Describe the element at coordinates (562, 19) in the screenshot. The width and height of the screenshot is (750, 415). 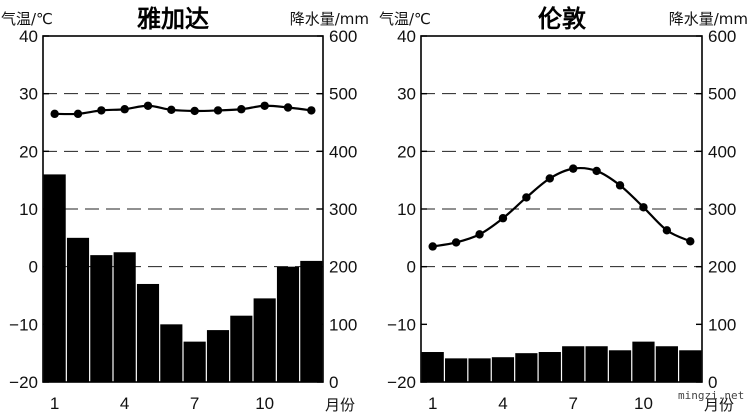
I see `chart-title: 伦敦` at that location.